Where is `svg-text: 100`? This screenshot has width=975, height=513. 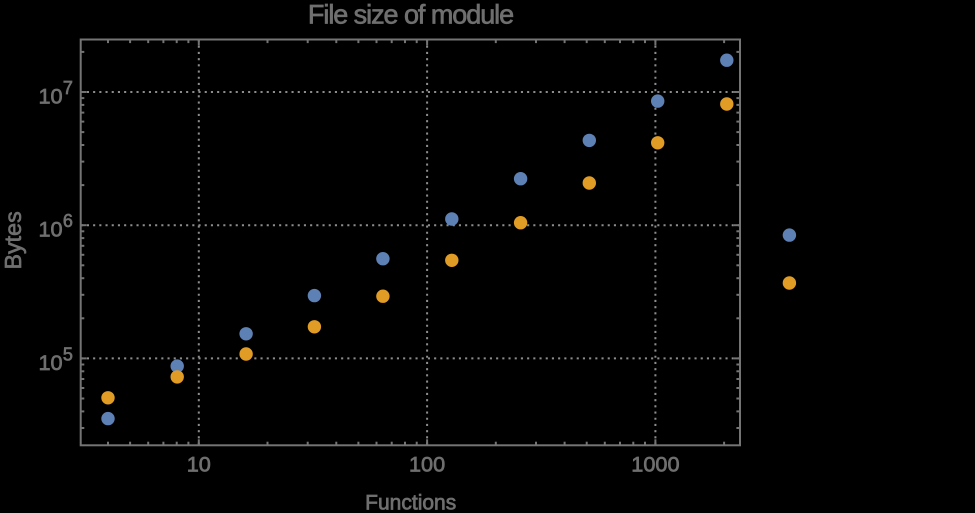 svg-text: 100 is located at coordinates (427, 464).